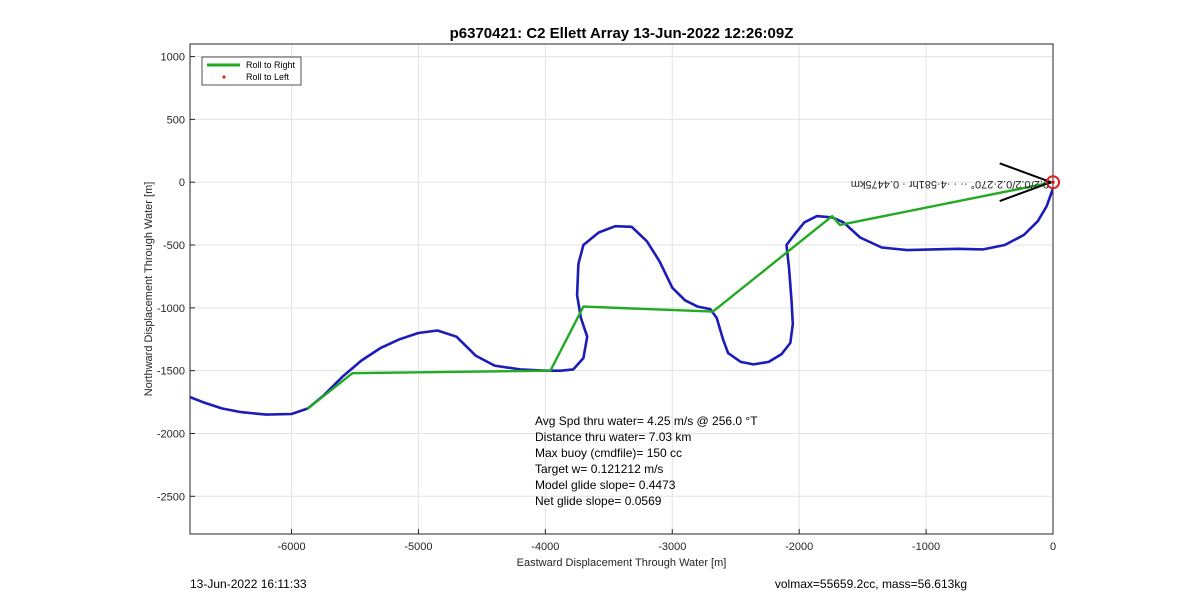  I want to click on stat-model-glide: Model glide slope= 0.4473, so click(605, 485).